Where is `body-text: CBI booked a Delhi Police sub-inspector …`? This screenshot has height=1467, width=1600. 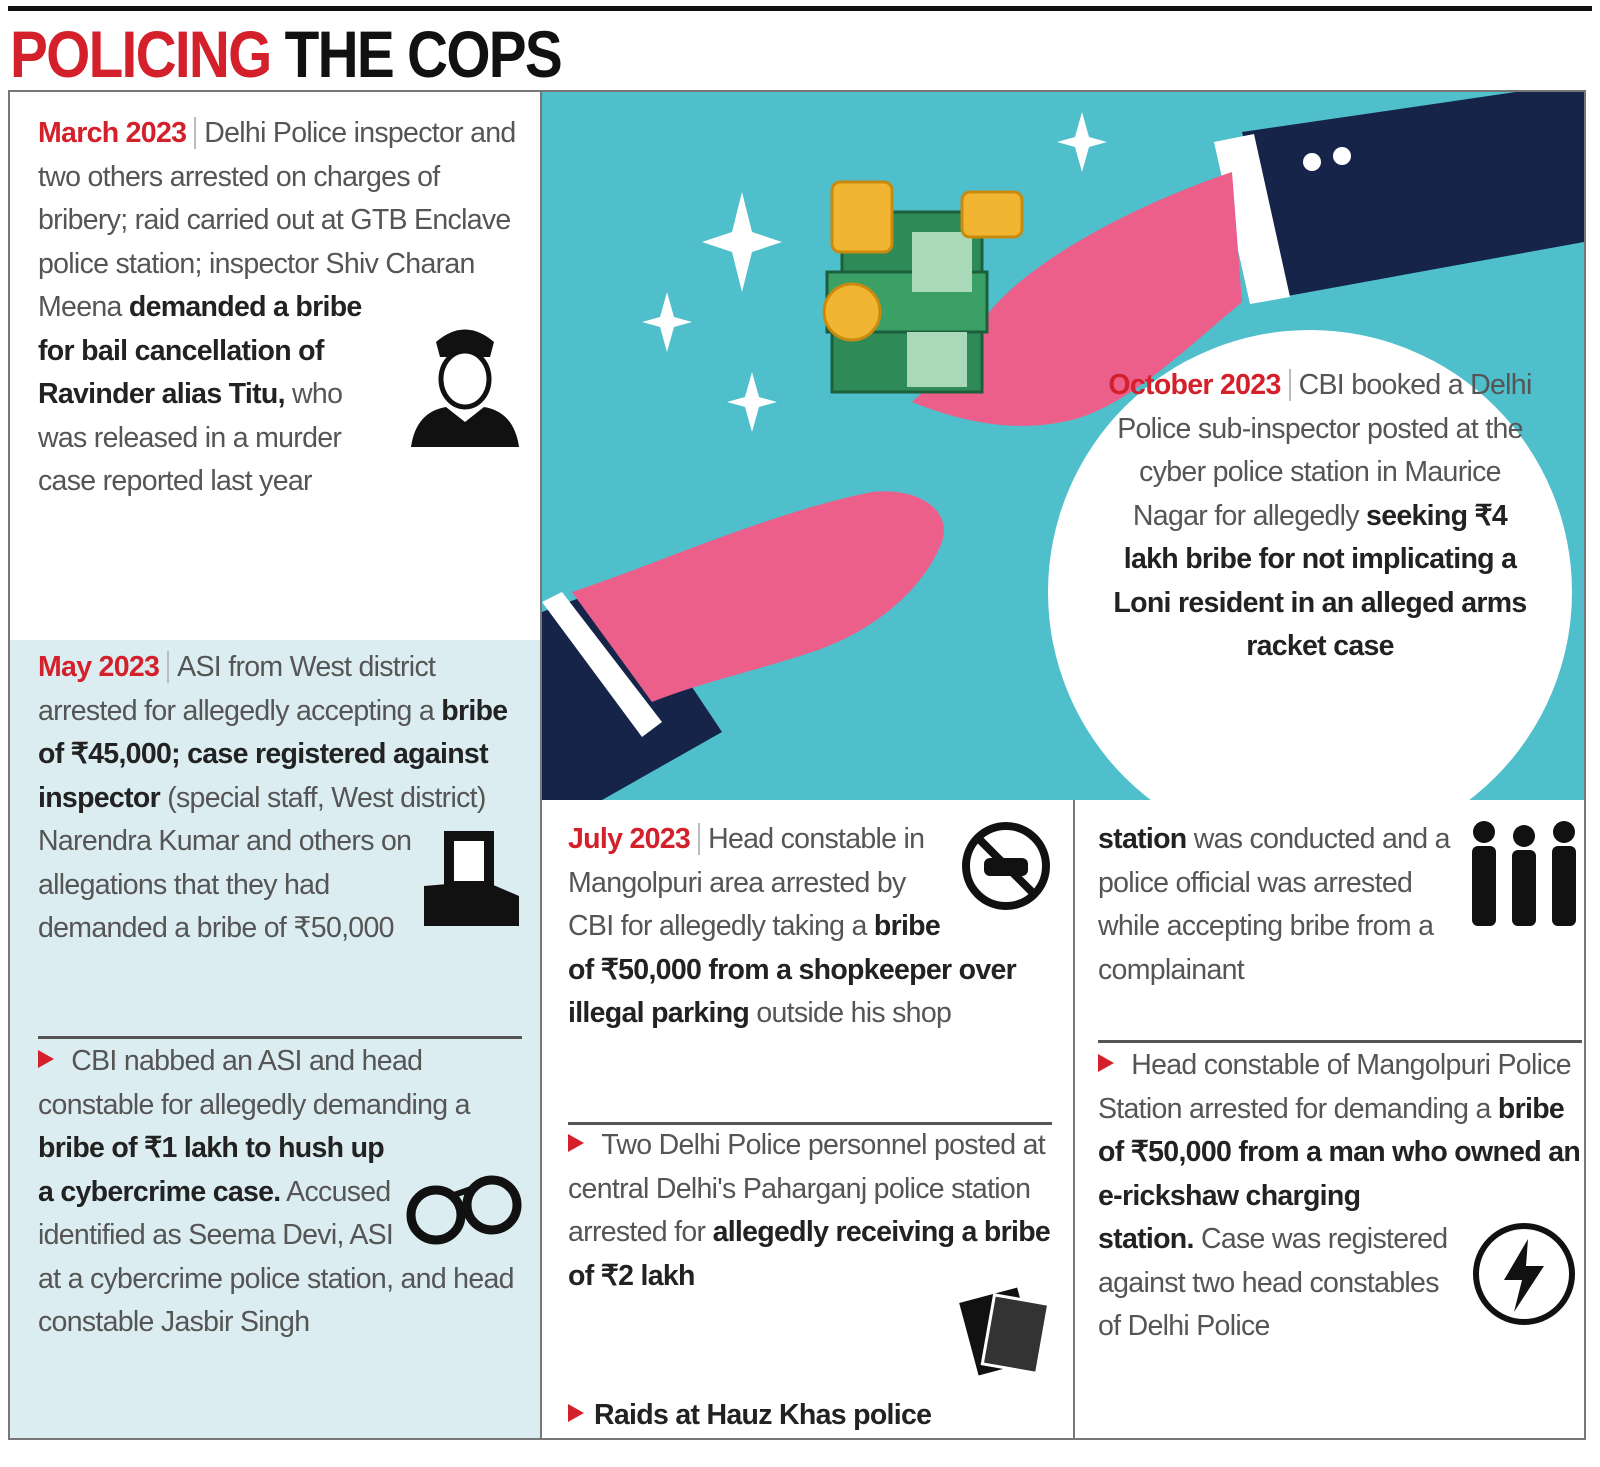
body-text: CBI booked a Delhi Police sub-inspector … is located at coordinates (1324, 450).